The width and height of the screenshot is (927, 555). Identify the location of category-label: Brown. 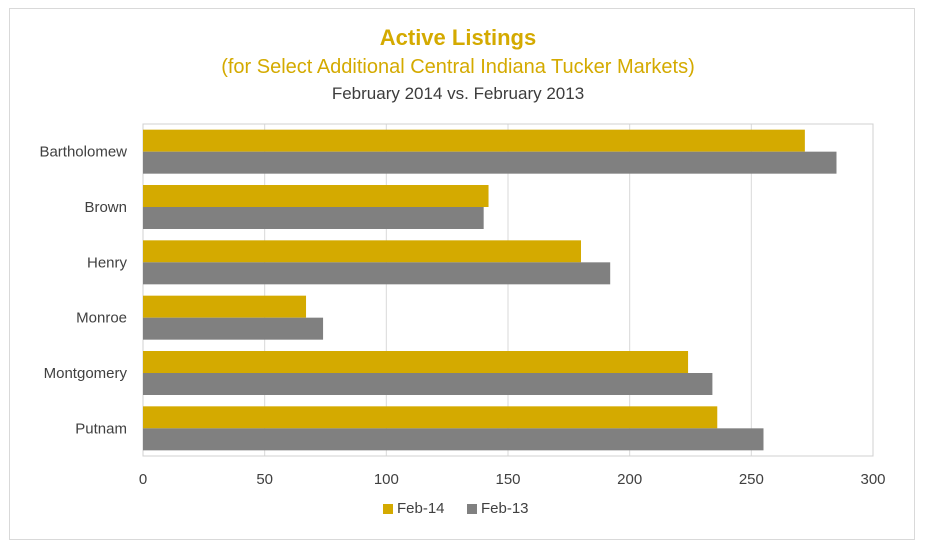
(105, 207).